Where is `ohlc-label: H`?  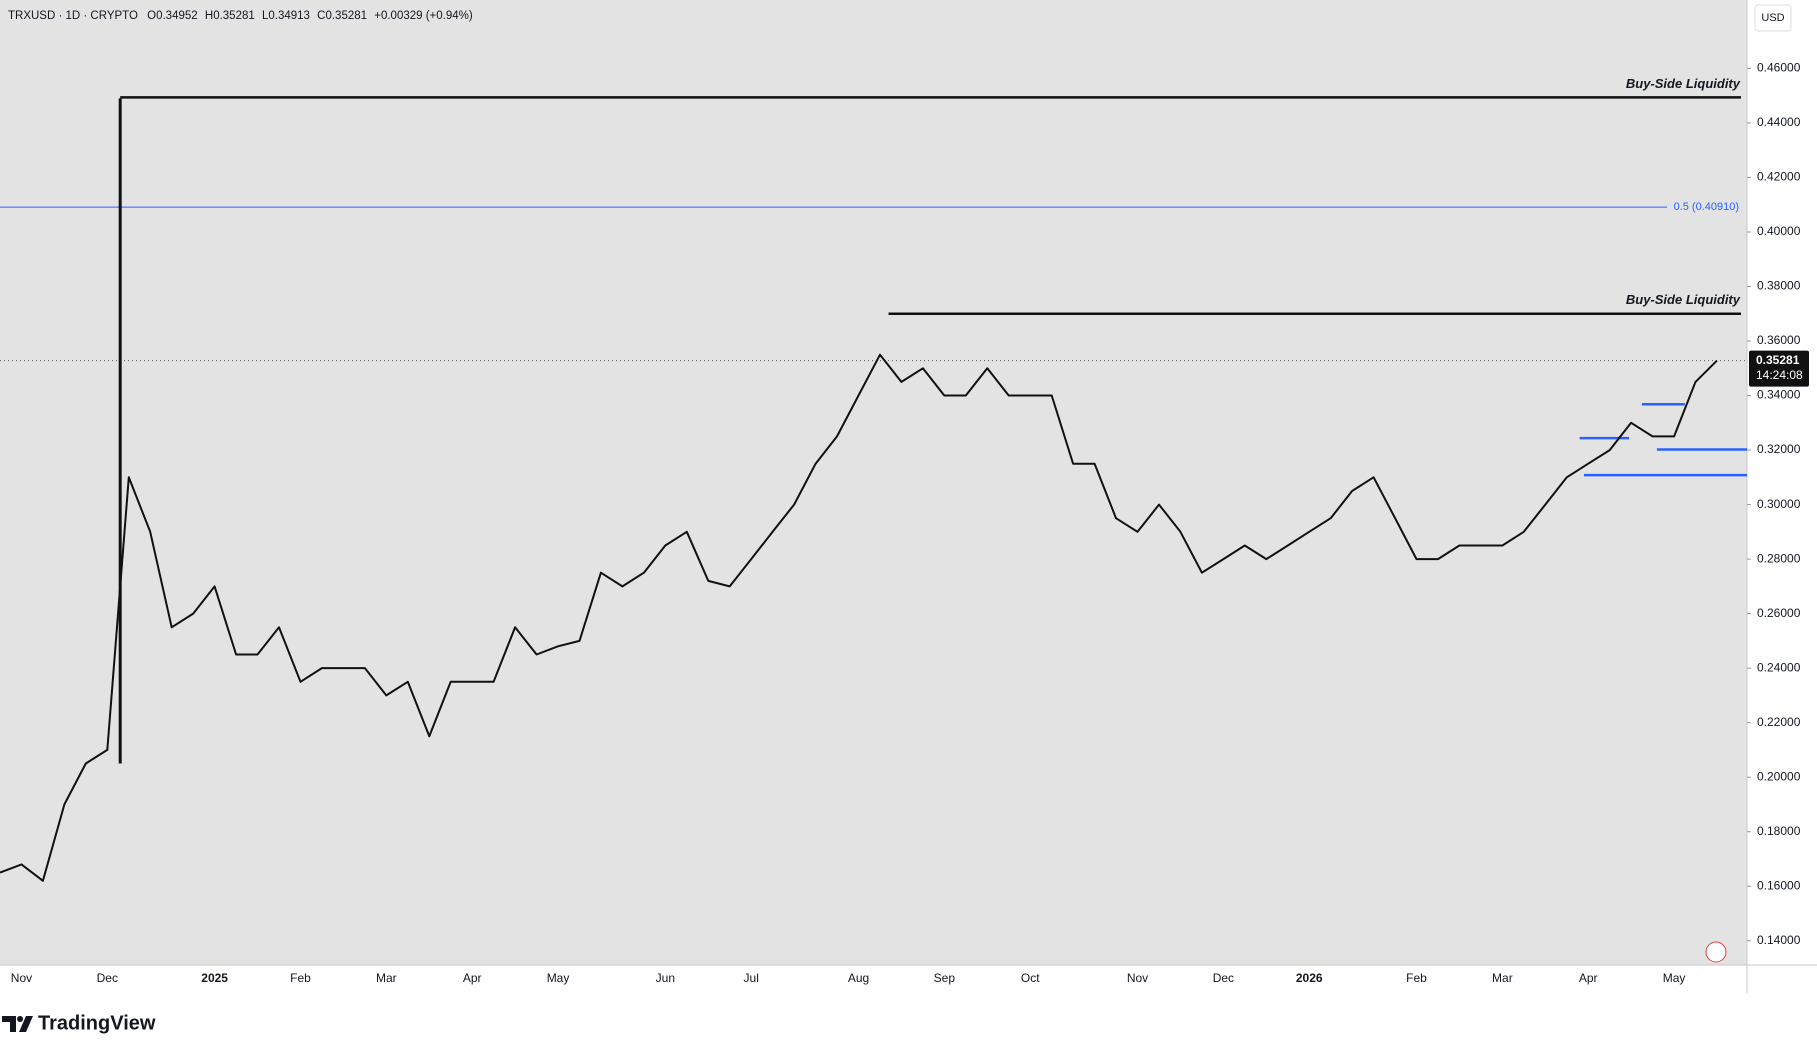 ohlc-label: H is located at coordinates (209, 16).